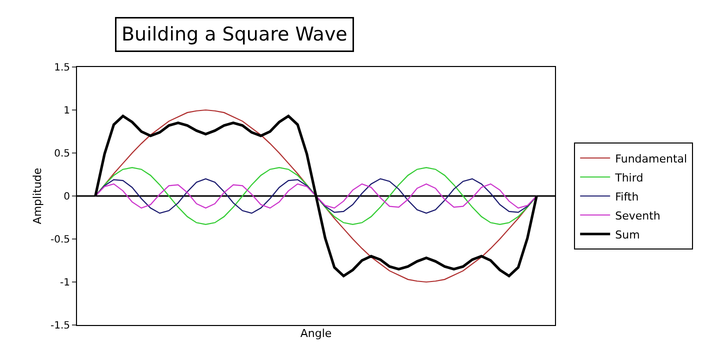  What do you see at coordinates (627, 197) in the screenshot?
I see `legend-label: Fifth` at bounding box center [627, 197].